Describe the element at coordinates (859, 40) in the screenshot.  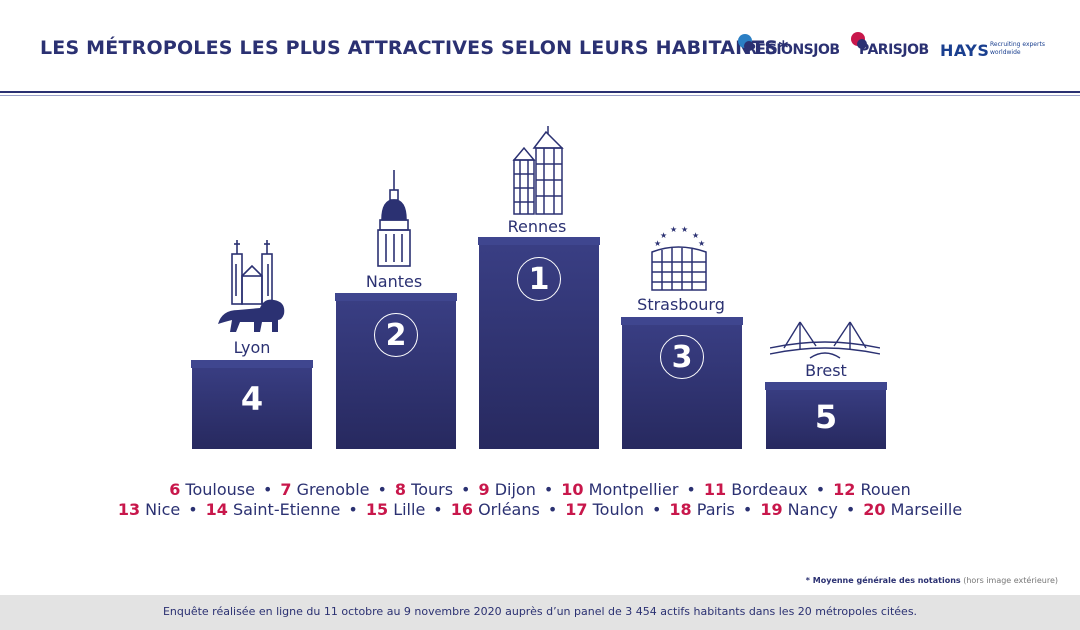
I see `parisjob-logo-icon` at that location.